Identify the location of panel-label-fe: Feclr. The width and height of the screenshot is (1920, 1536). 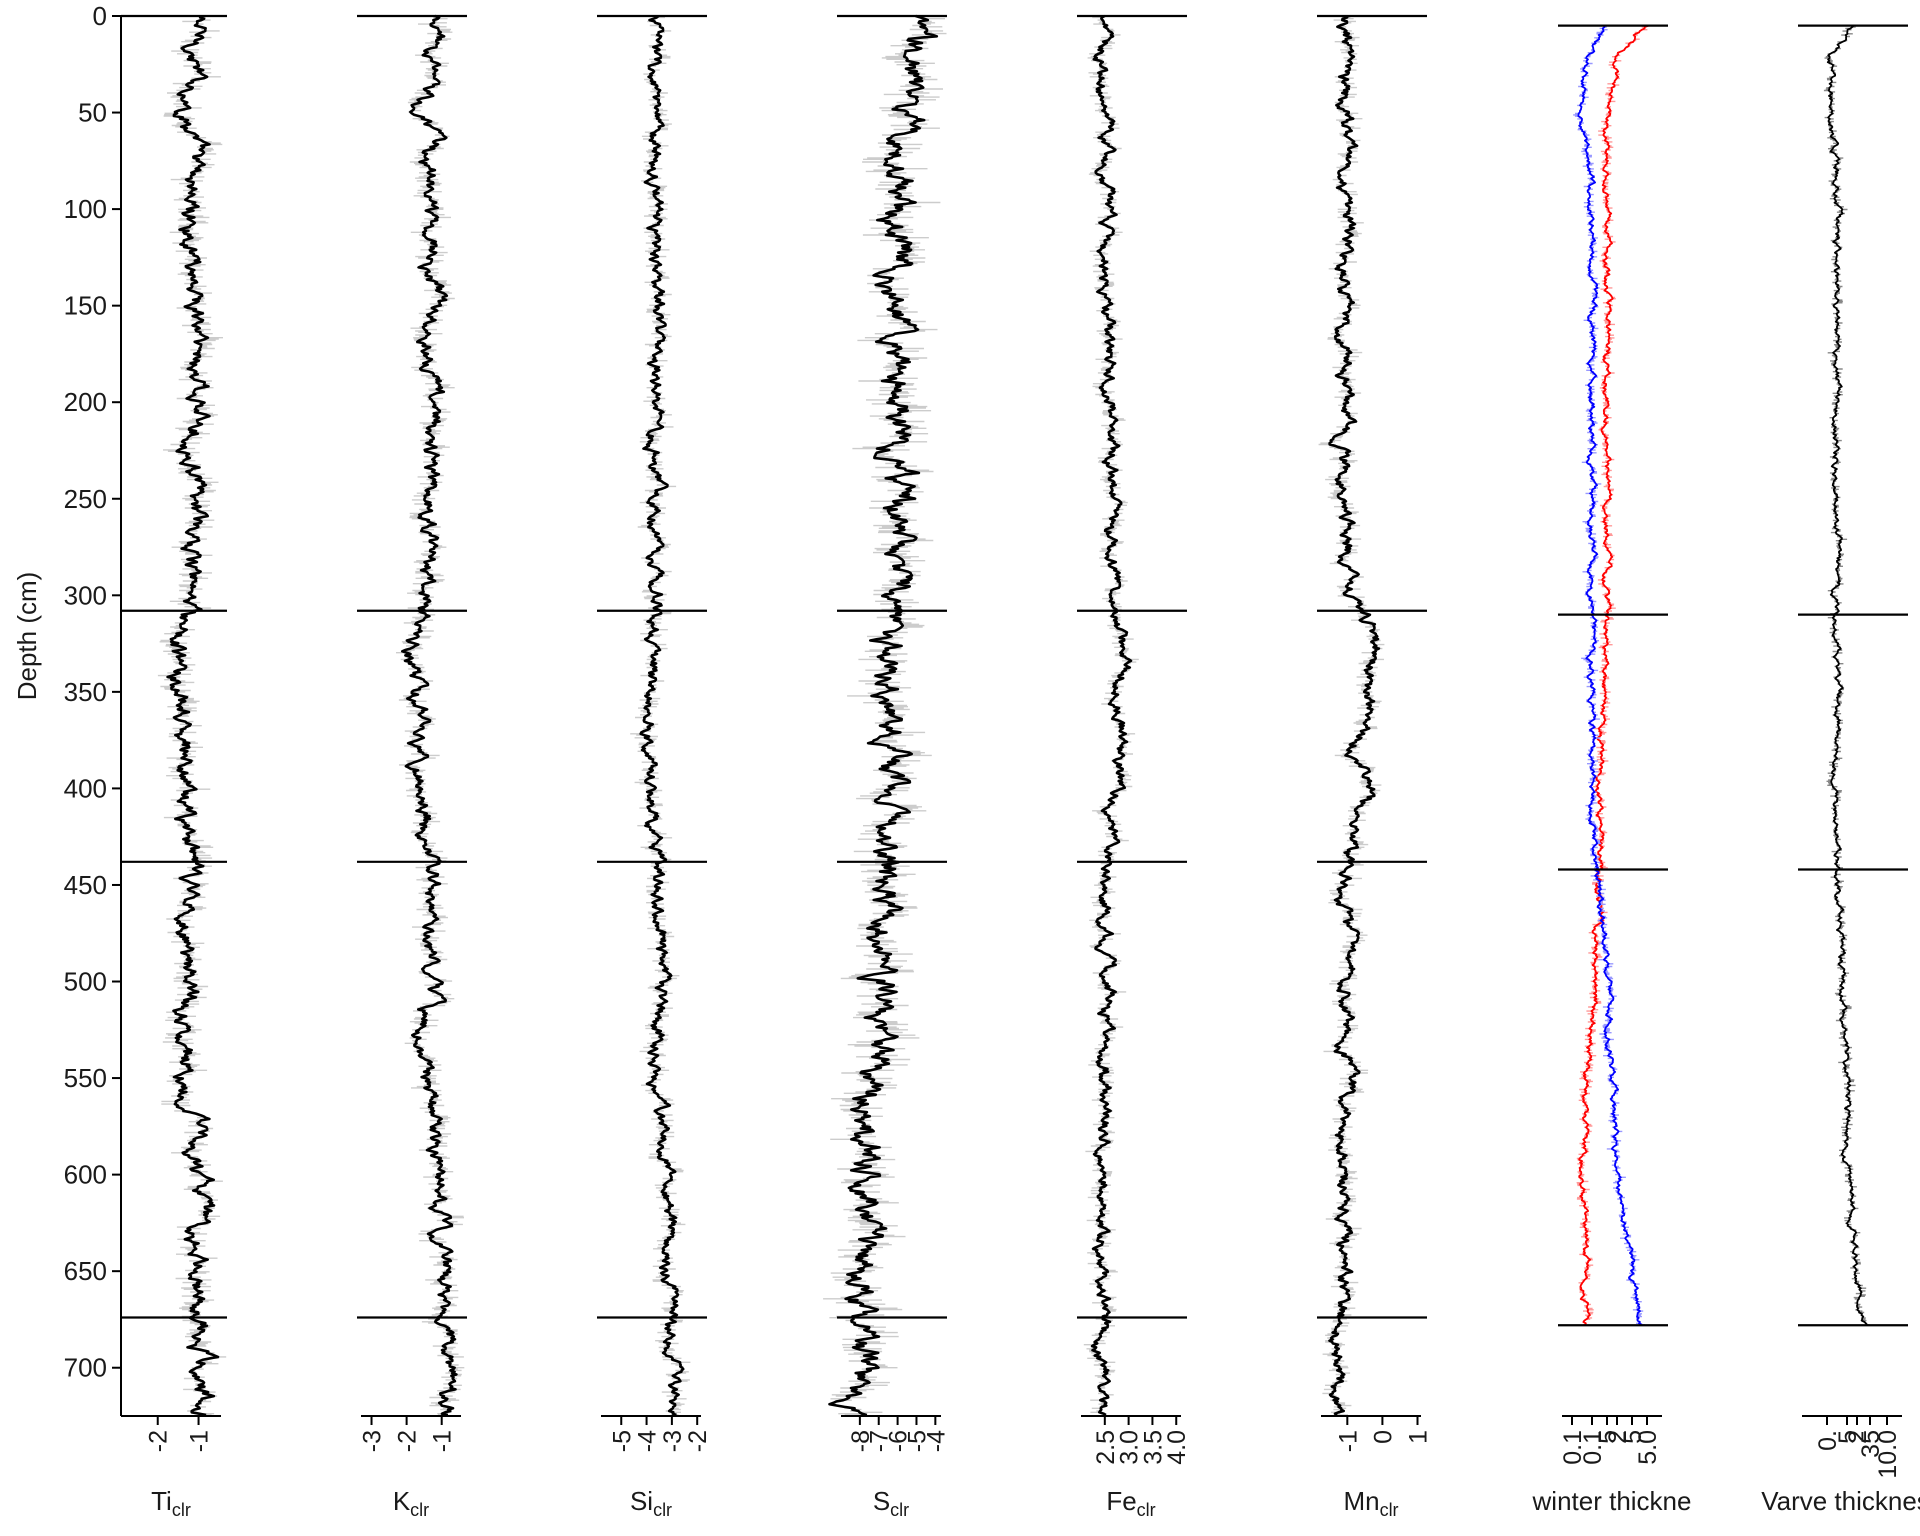
(1130, 1503).